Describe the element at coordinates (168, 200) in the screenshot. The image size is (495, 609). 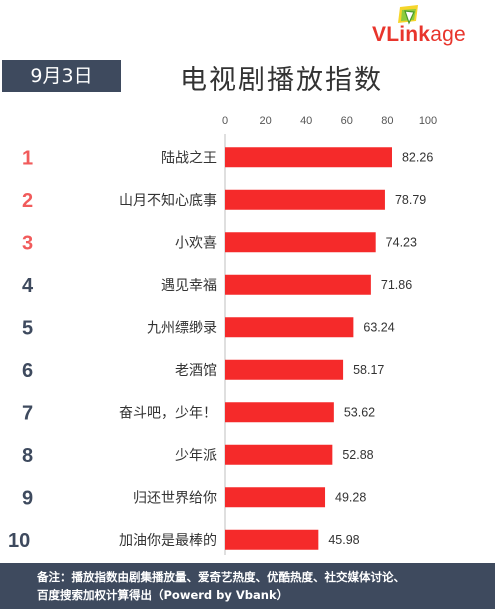
I see `category-label: 山月不知心底事` at that location.